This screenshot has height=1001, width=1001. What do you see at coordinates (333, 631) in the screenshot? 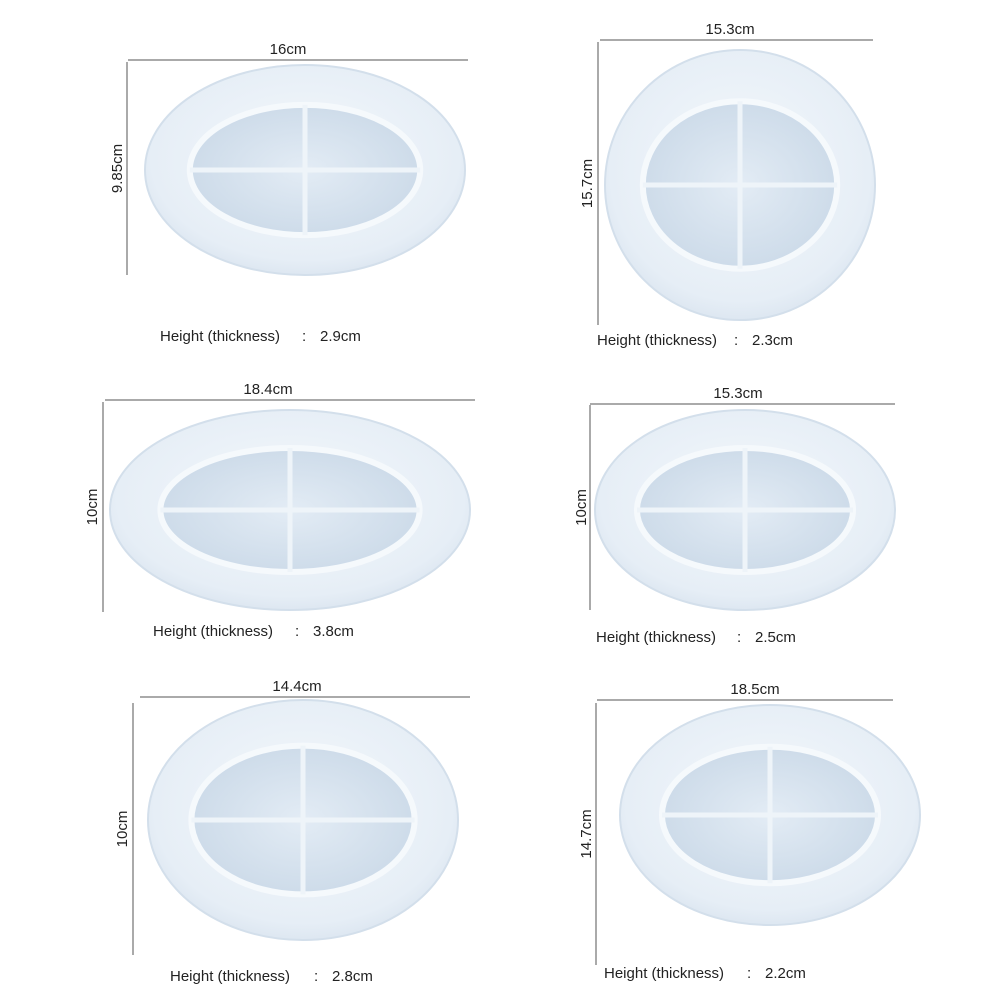
I see `thickness-value: 3.8cm` at bounding box center [333, 631].